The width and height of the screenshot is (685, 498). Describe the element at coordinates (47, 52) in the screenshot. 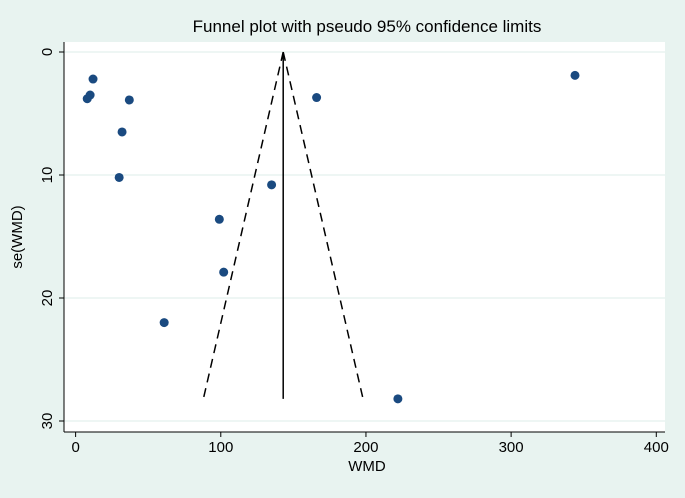

I see `y-tick-label-0: 0` at that location.